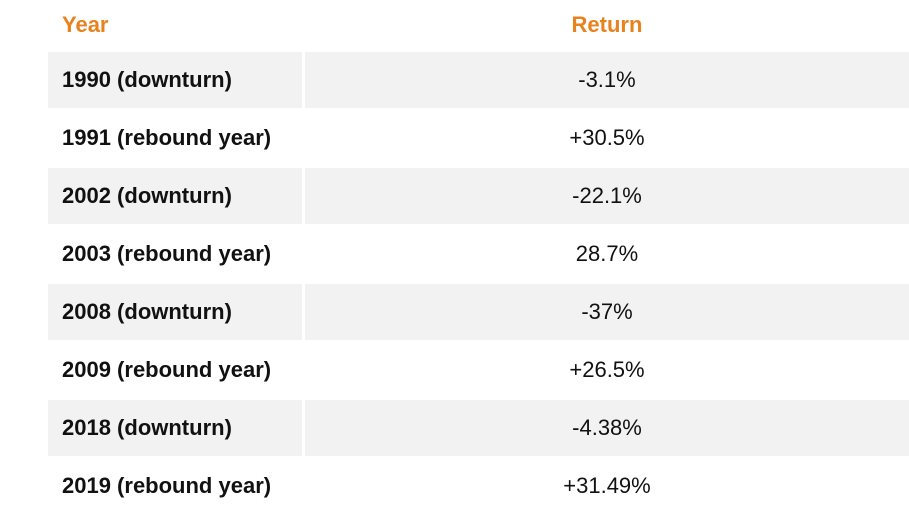 Image resolution: width=909 pixels, height=514 pixels. What do you see at coordinates (607, 196) in the screenshot?
I see `return-cell: -22.1%` at bounding box center [607, 196].